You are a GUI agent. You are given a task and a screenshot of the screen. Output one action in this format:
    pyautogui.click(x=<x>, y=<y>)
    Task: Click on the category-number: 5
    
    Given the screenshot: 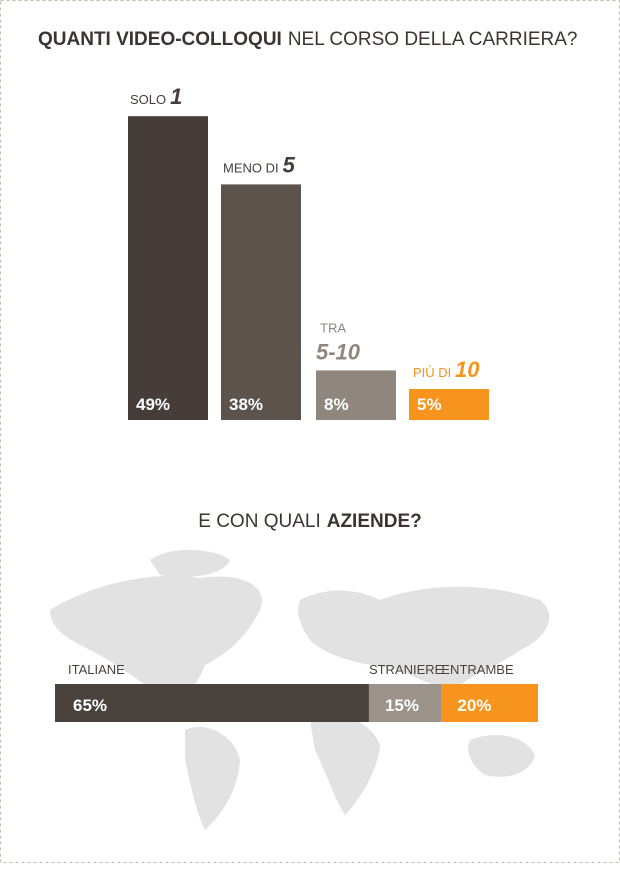 What is the action you would take?
    pyautogui.click(x=289, y=164)
    